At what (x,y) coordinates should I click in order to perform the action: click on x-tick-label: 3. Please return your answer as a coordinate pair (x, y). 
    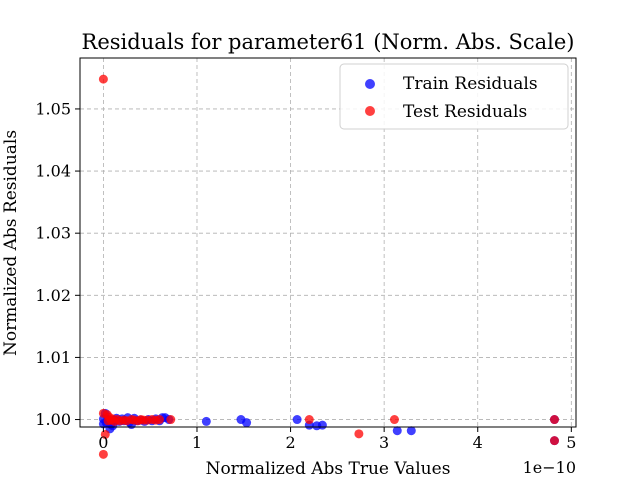
    Looking at the image, I should click on (384, 442).